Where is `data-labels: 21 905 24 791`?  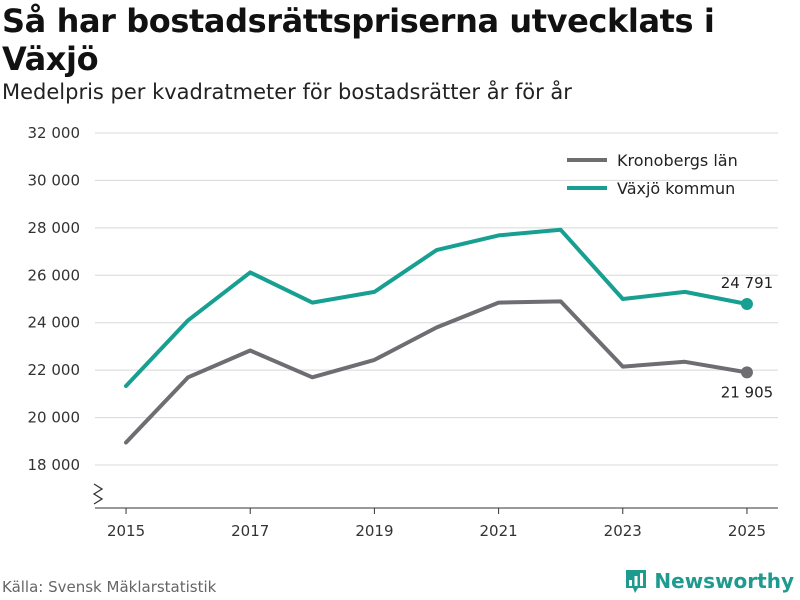 data-labels: 21 905 24 791 is located at coordinates (747, 337).